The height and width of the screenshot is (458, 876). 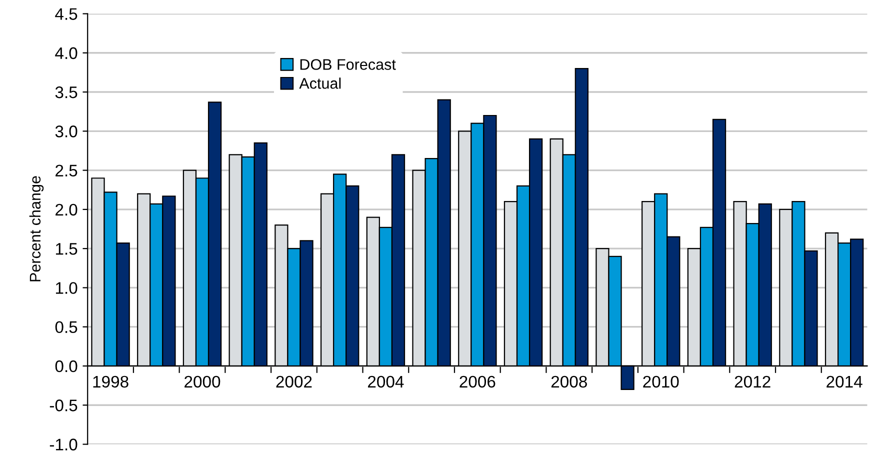 I want to click on x-tick-label: 2000, so click(x=202, y=382).